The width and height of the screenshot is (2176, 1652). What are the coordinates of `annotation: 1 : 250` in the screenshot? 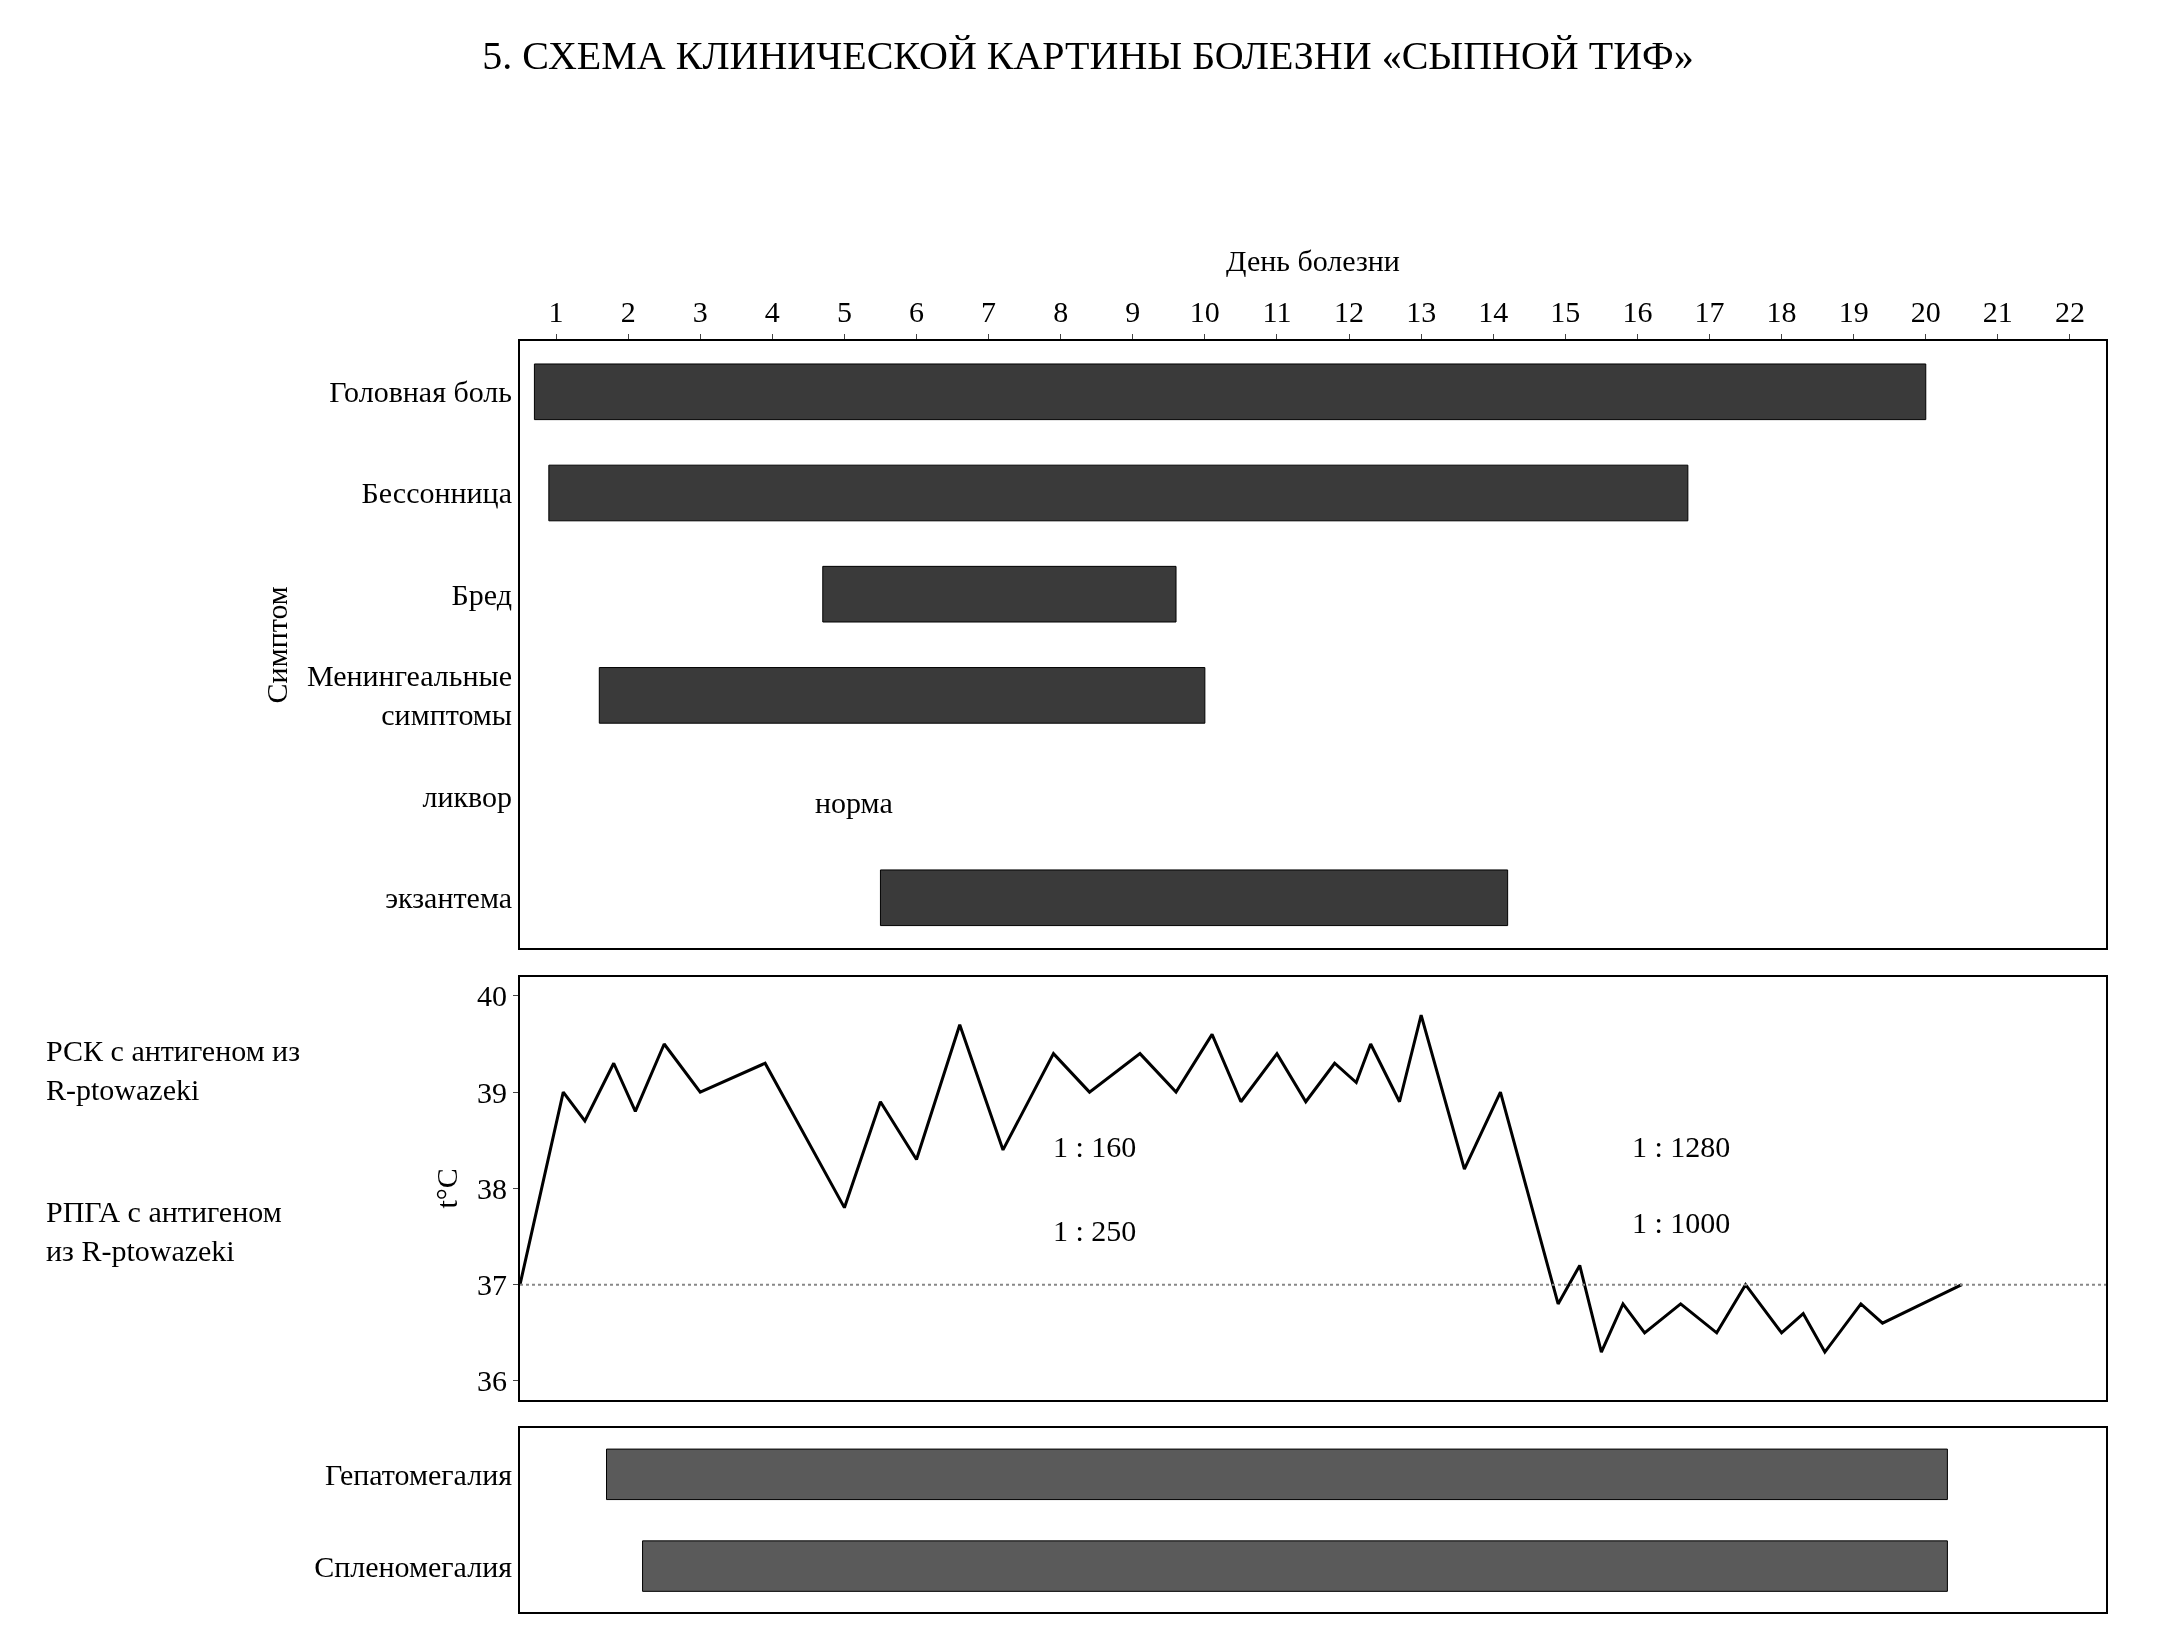 It's located at (1095, 1230).